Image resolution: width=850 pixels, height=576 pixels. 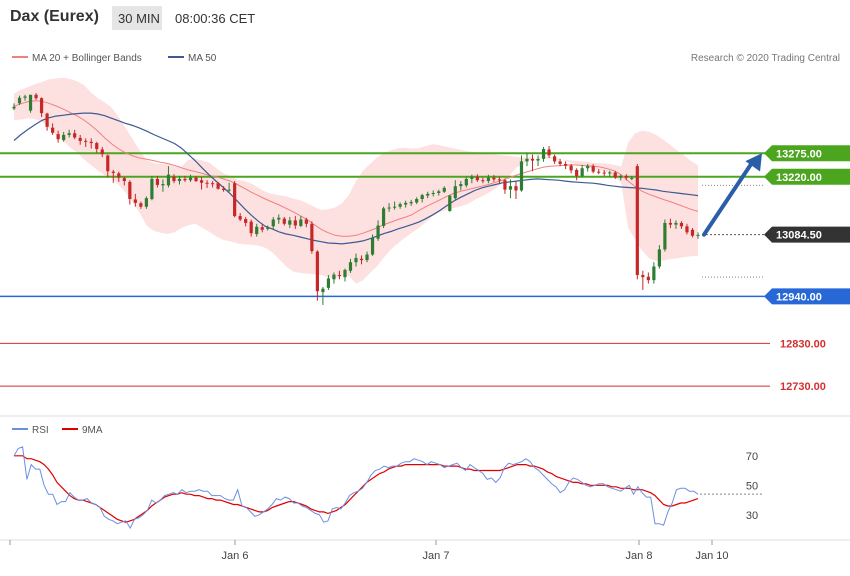 What do you see at coordinates (356, 488) in the screenshot?
I see `rsi-line` at bounding box center [356, 488].